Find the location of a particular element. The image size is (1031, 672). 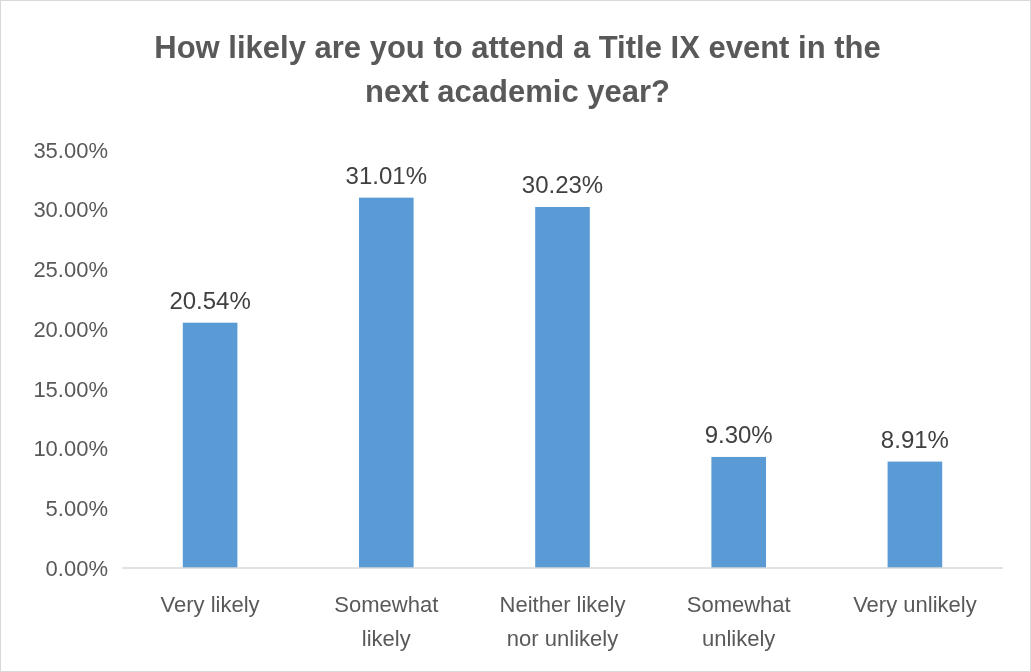

y-tick-label: 35.00% is located at coordinates (70, 150).